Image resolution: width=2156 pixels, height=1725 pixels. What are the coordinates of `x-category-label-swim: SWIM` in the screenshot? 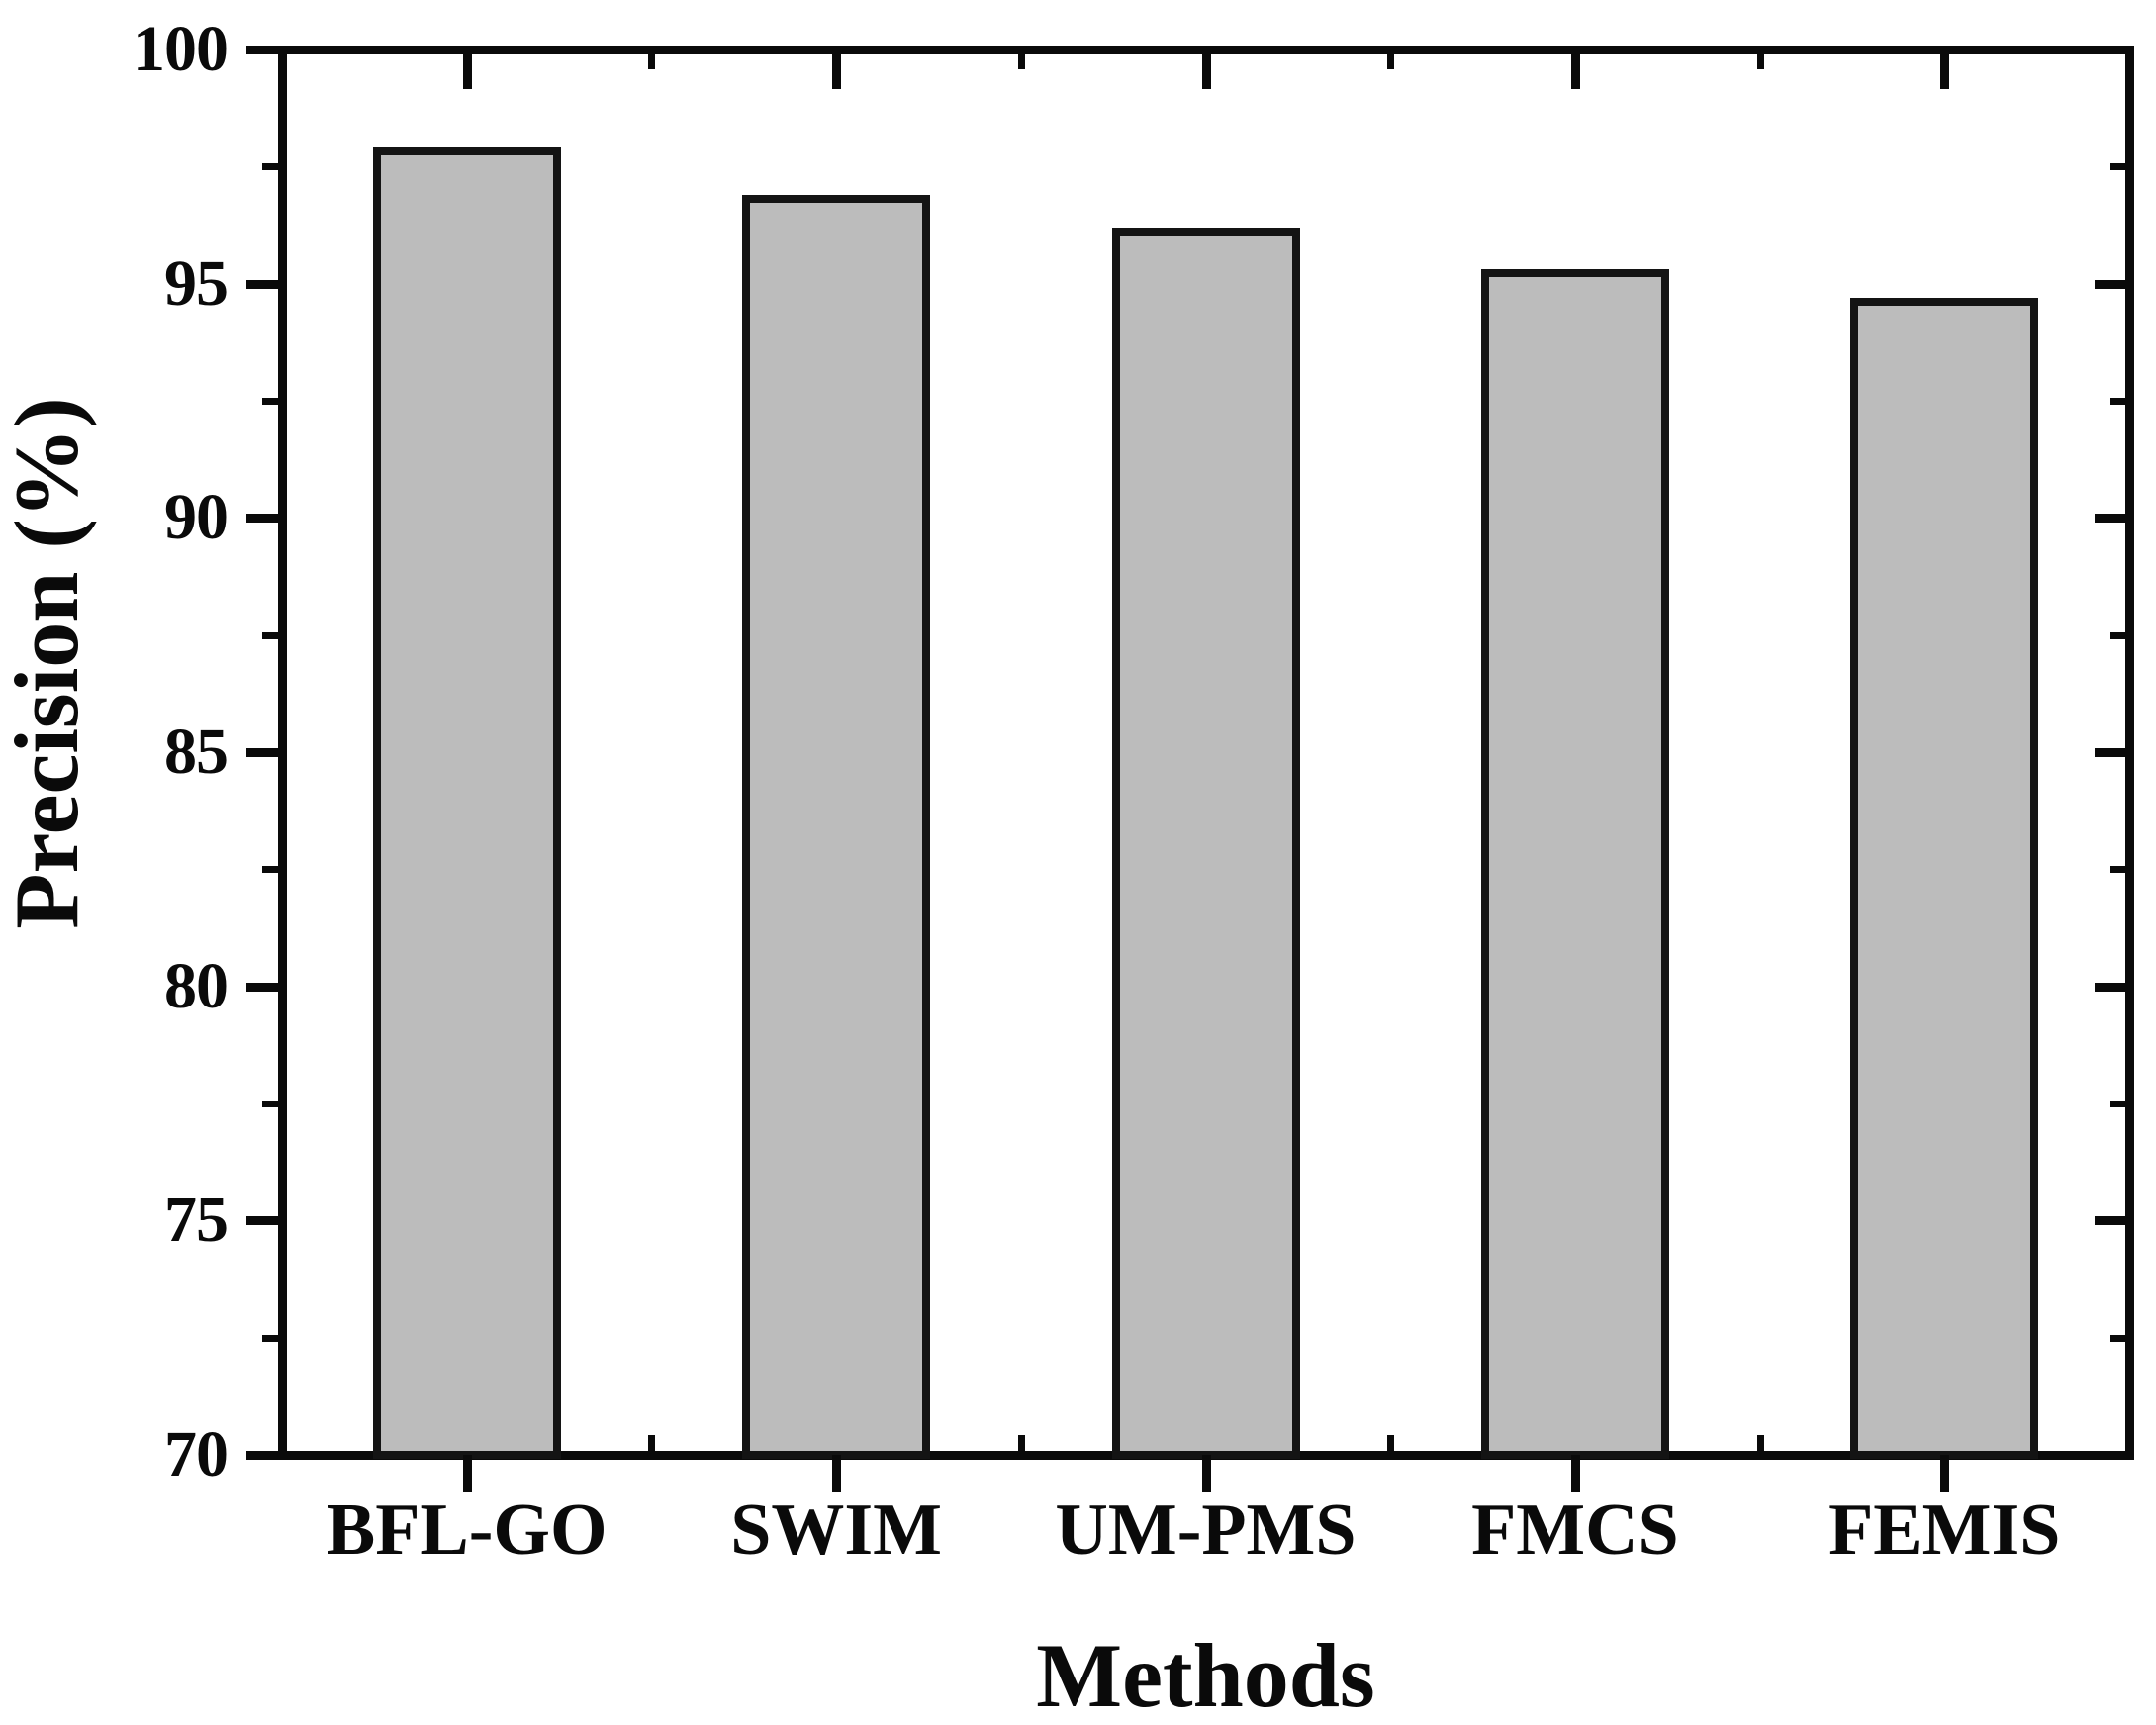 It's located at (836, 1530).